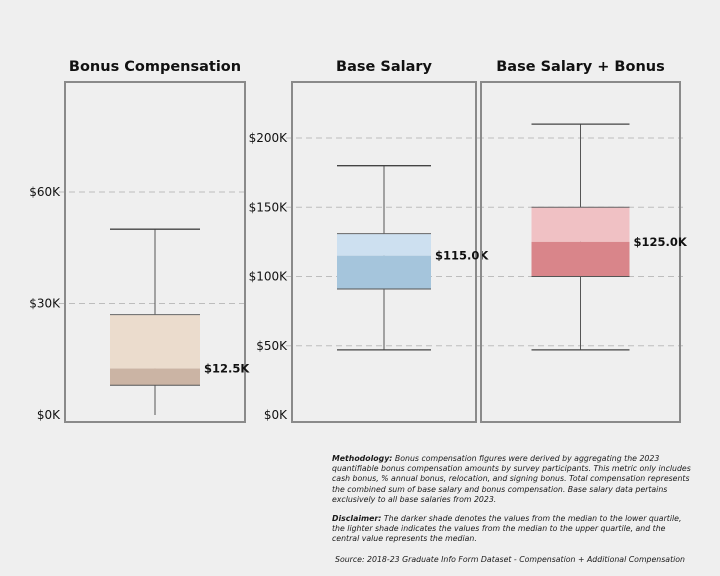 This screenshot has width=720, height=576. What do you see at coordinates (269, 207) in the screenshot?
I see `y-tick-label: $150K` at bounding box center [269, 207].